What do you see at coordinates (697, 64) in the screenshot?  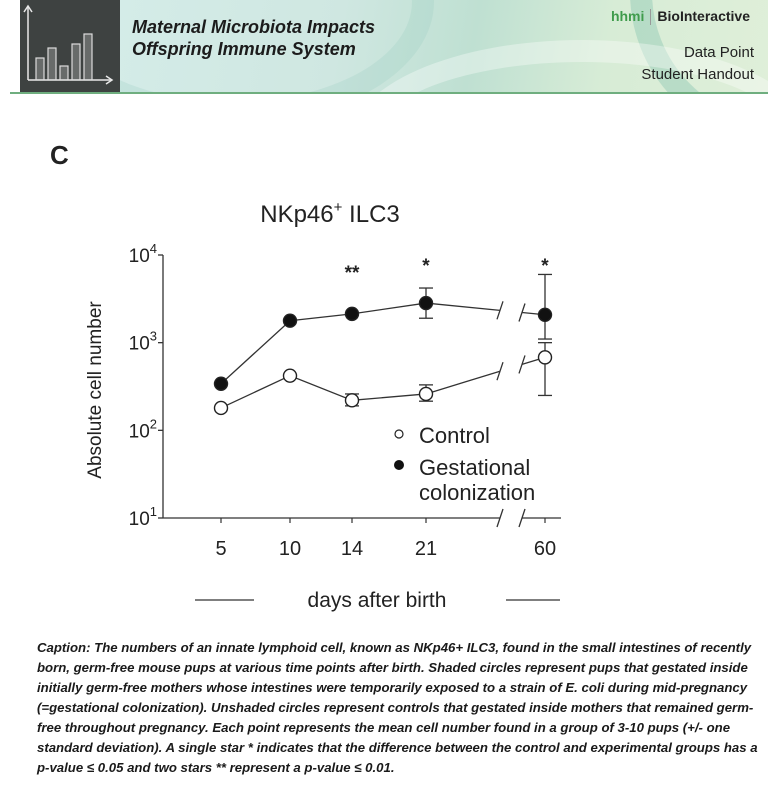 I see `handout-subtitle: Data Point Student Handout` at bounding box center [697, 64].